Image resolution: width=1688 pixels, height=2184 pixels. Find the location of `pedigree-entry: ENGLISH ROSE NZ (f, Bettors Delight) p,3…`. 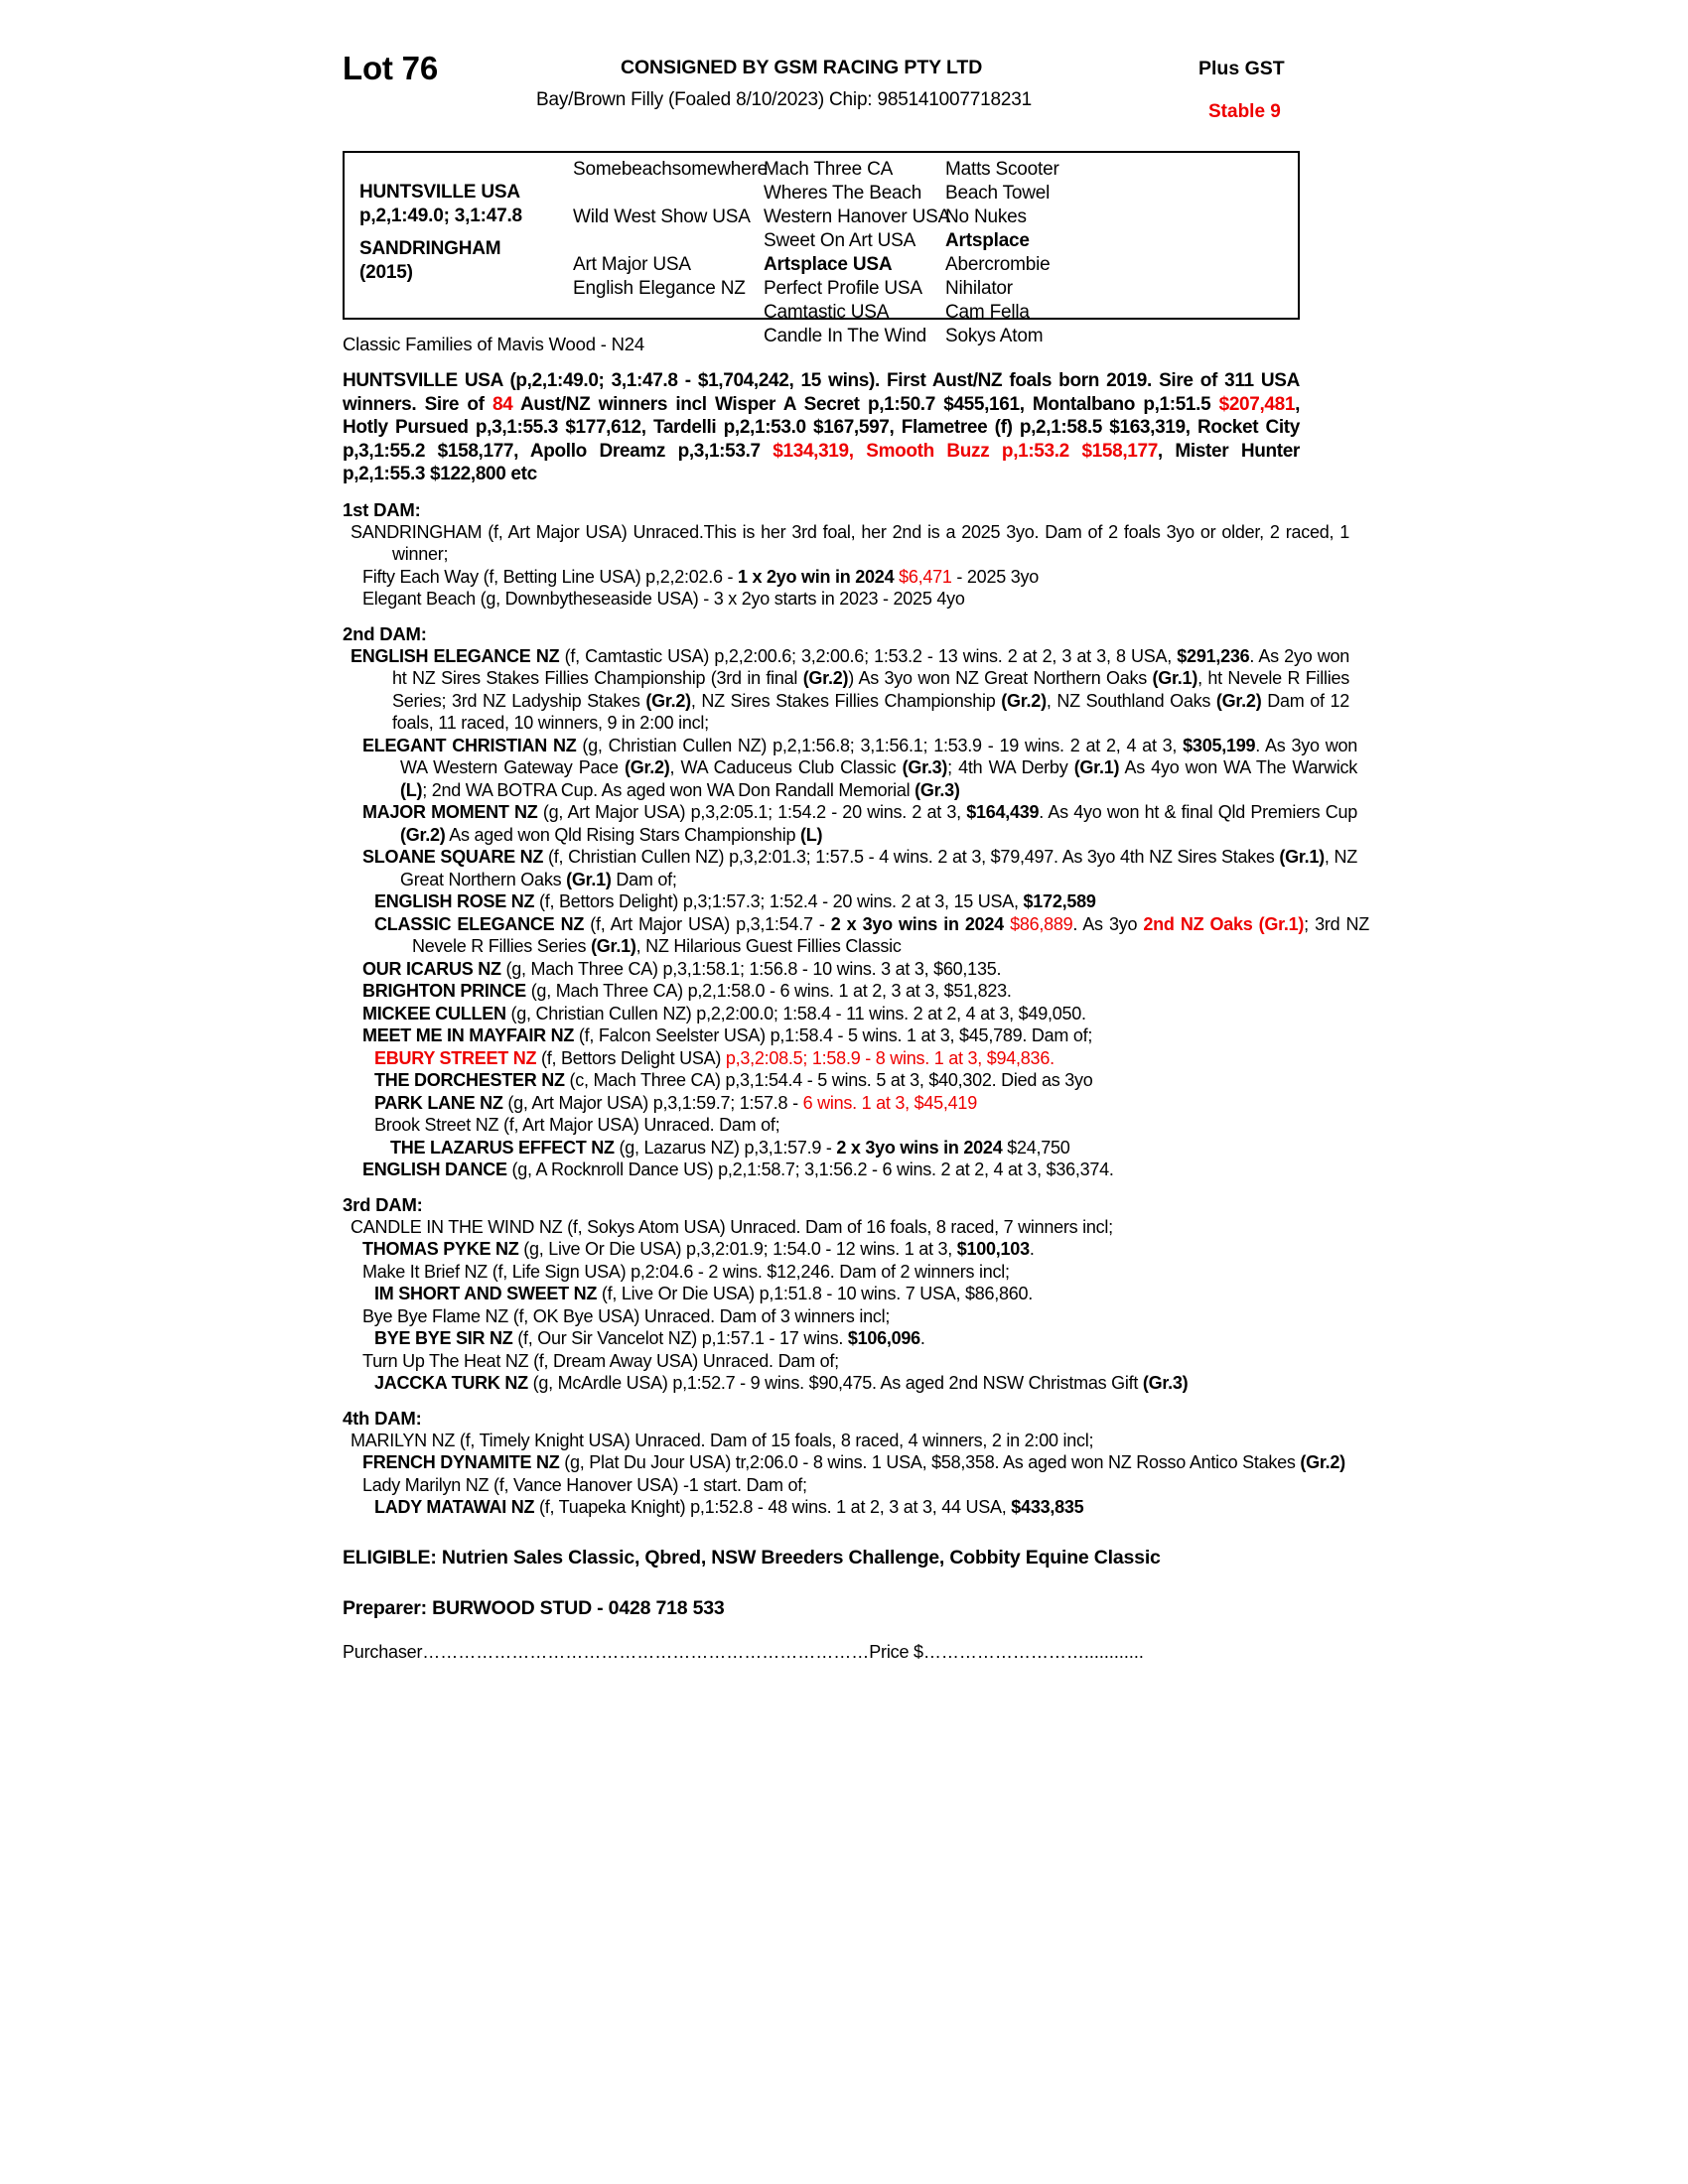

pedigree-entry: ENGLISH ROSE NZ (f, Bettors Delight) p,3… is located at coordinates (735, 901).